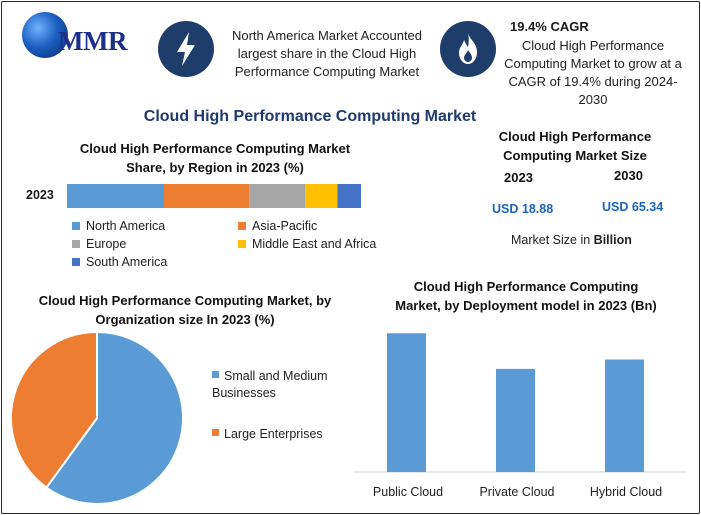 The image size is (701, 515). I want to click on pie-slice-small-and-medium-businesses, so click(114, 417).